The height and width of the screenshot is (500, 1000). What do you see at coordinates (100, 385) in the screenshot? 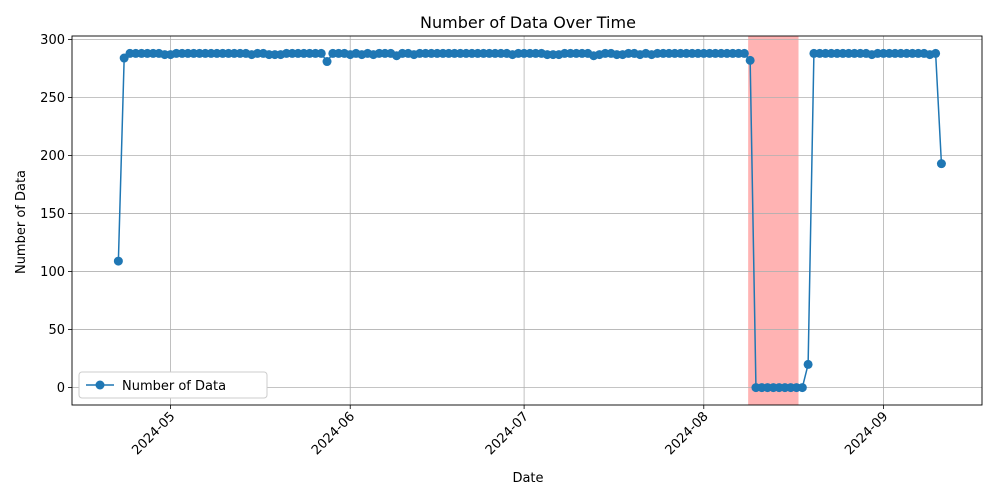
I see `legend-marker` at bounding box center [100, 385].